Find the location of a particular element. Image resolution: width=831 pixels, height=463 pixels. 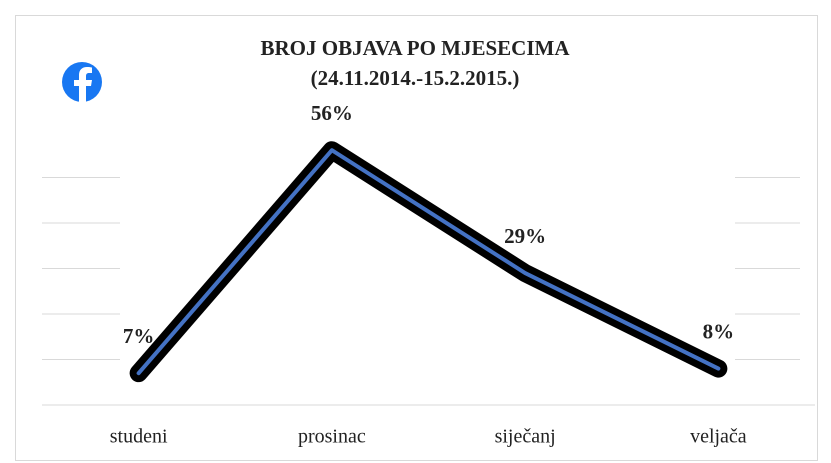

chart-subtitle: (24.11.2014.-15.2.2015.) is located at coordinates (415, 78).